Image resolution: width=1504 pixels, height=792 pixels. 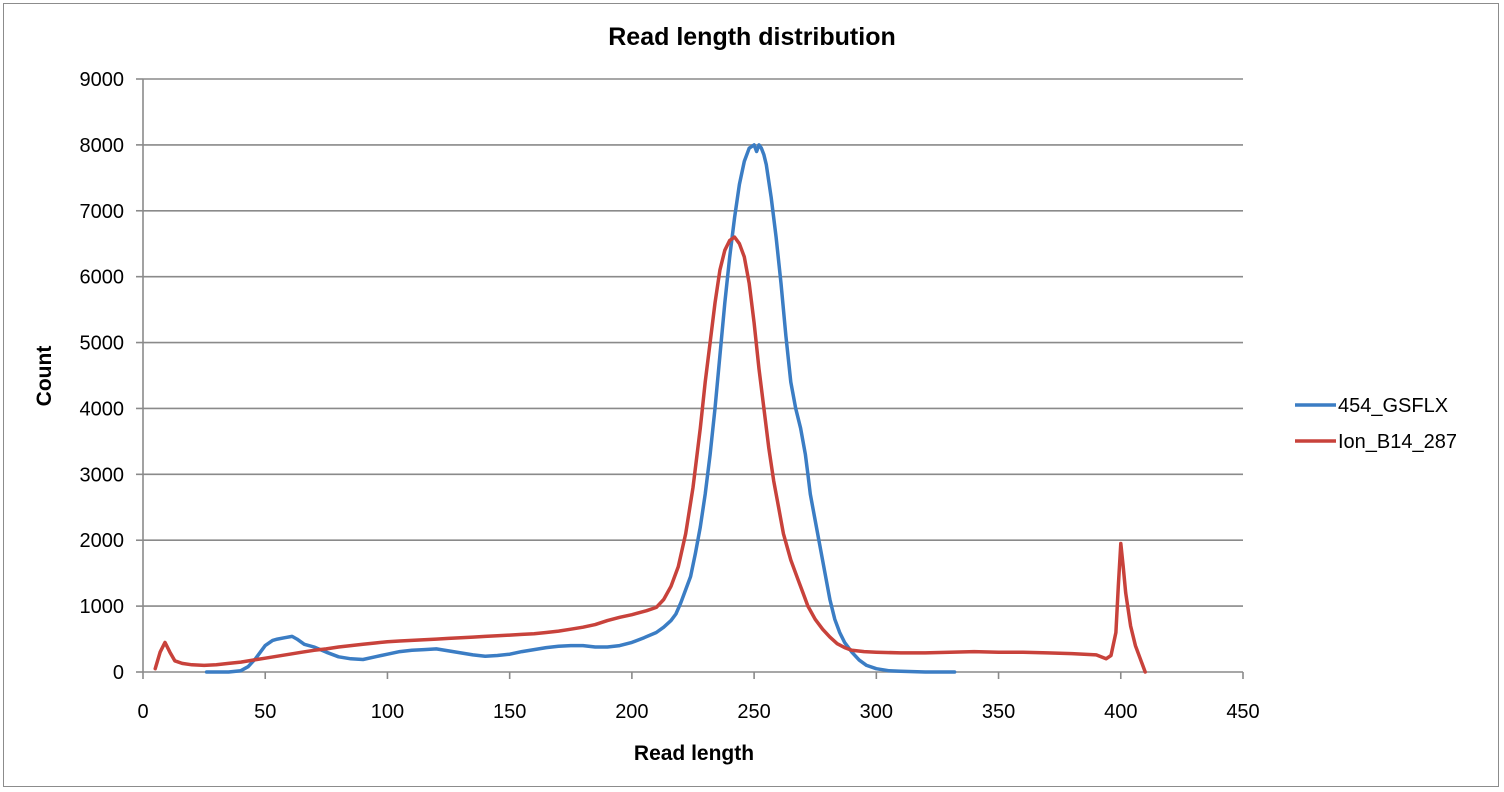 What do you see at coordinates (1120, 712) in the screenshot?
I see `x-tick-label: 400` at bounding box center [1120, 712].